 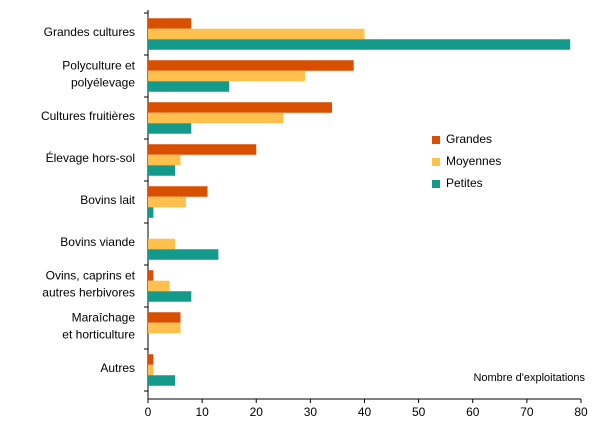 What do you see at coordinates (529, 378) in the screenshot?
I see `annotation: Nombre d'exploitations` at bounding box center [529, 378].